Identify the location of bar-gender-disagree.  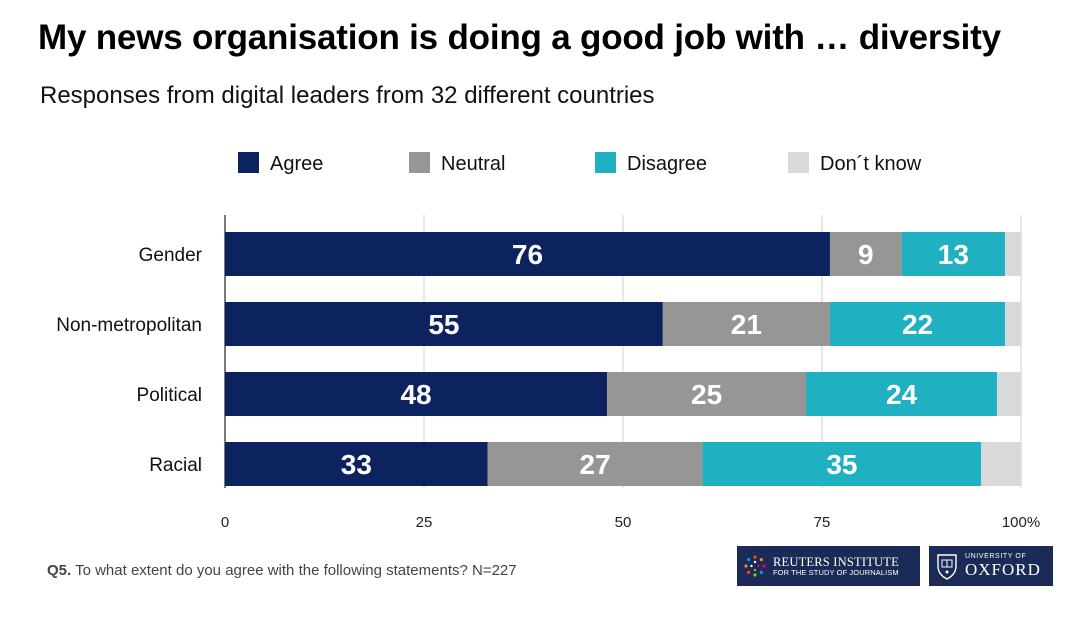
(953, 254).